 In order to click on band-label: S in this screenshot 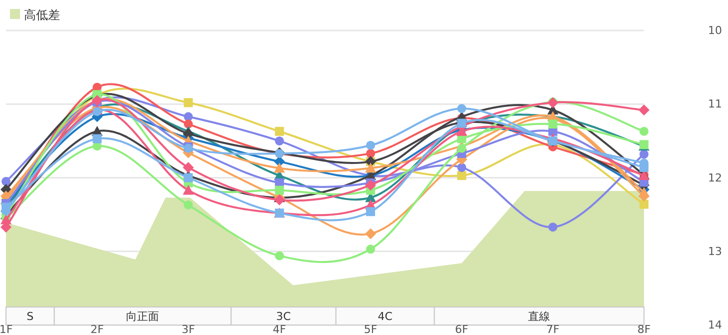, I will do `click(30, 316)`.